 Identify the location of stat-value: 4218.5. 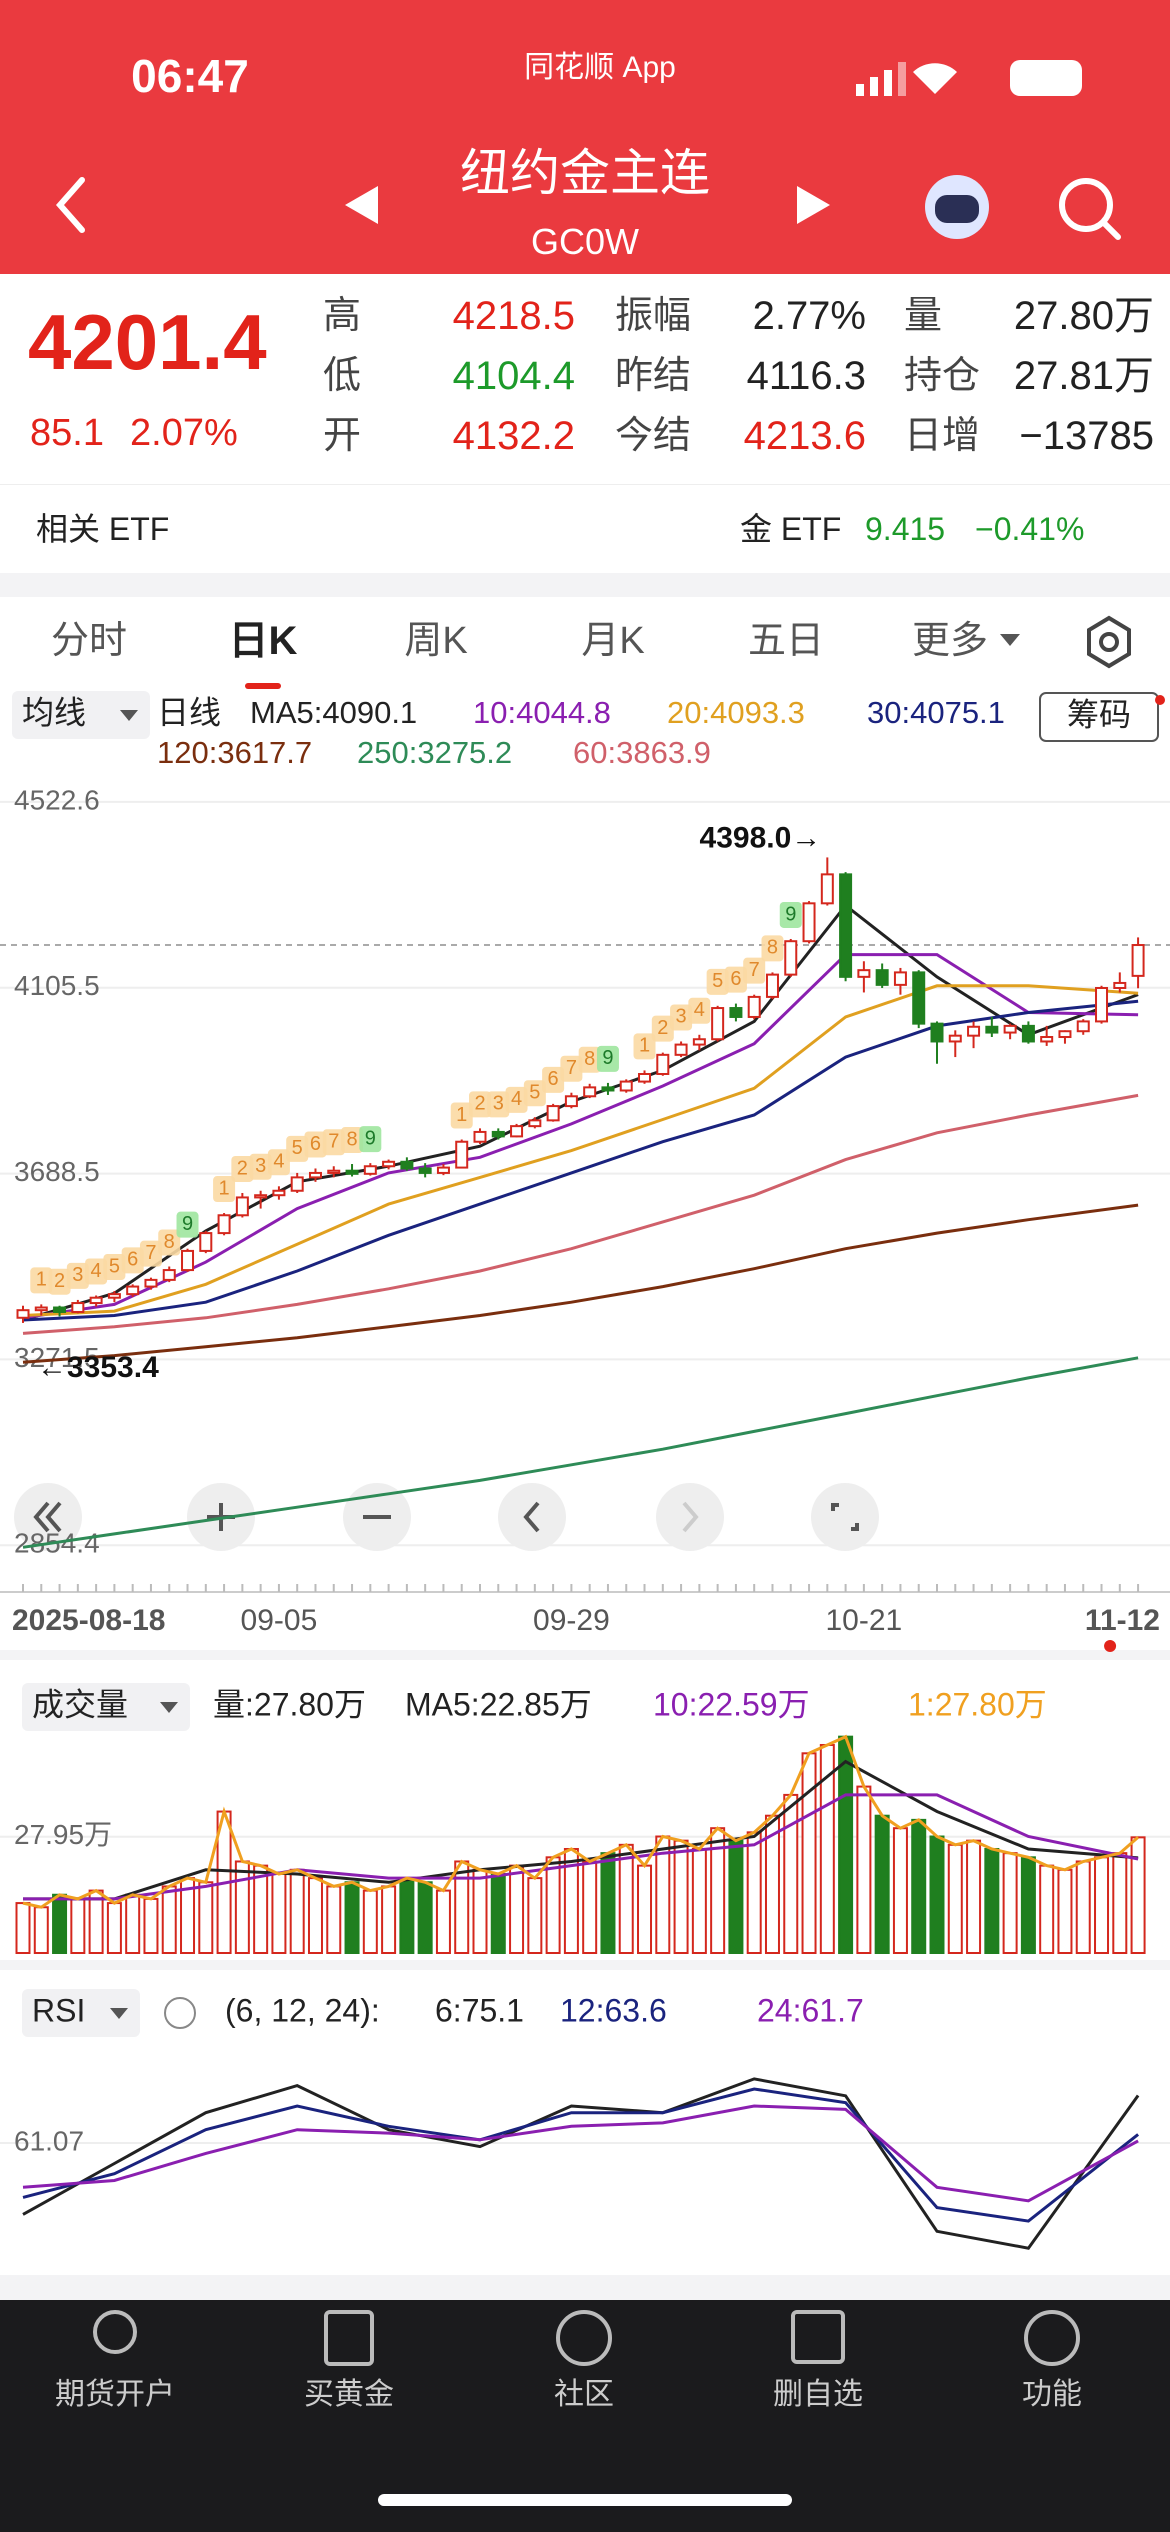
(513, 316).